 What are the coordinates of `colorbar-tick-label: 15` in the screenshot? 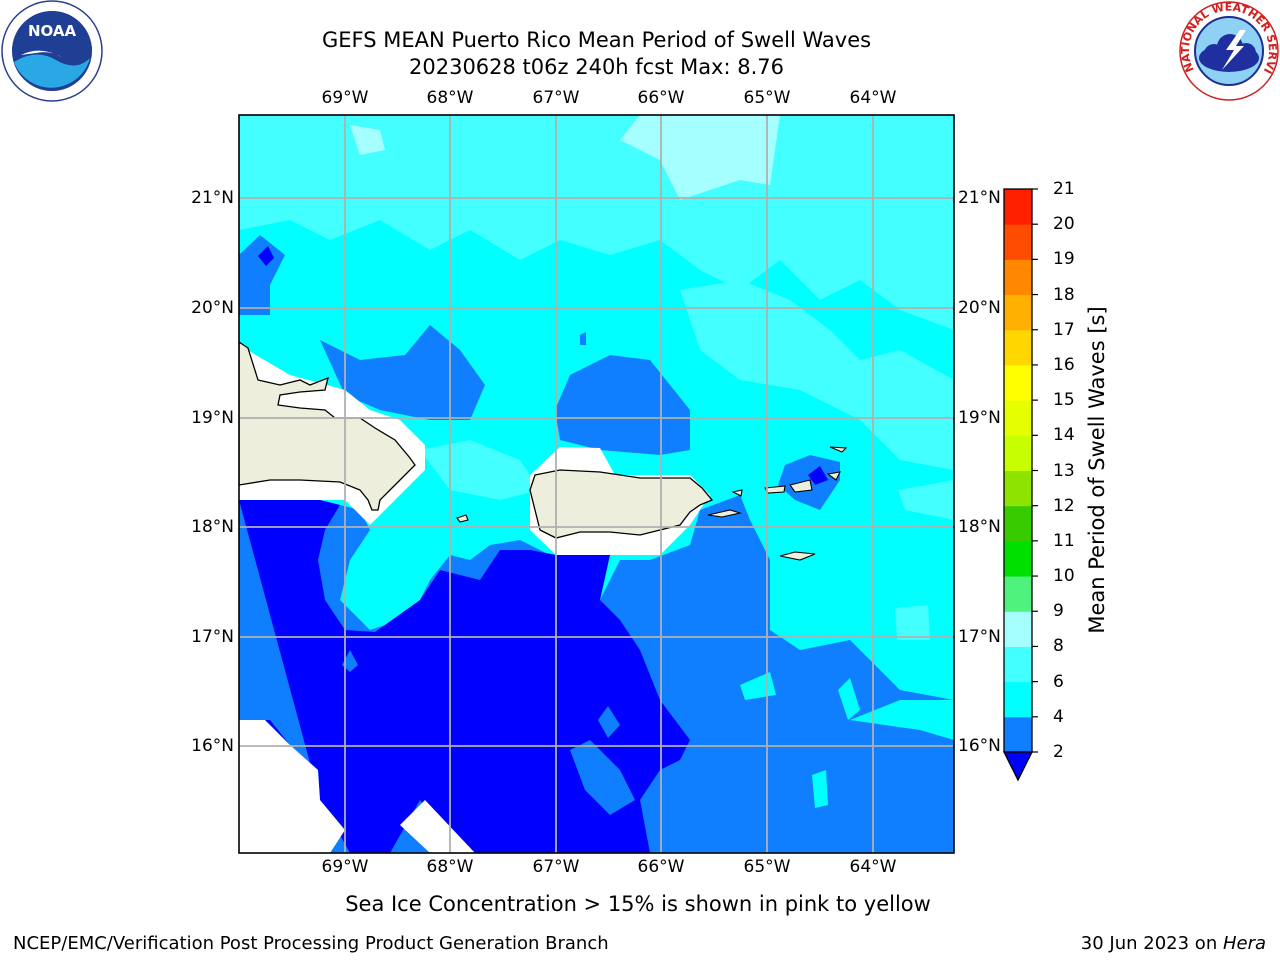 It's located at (1064, 400).